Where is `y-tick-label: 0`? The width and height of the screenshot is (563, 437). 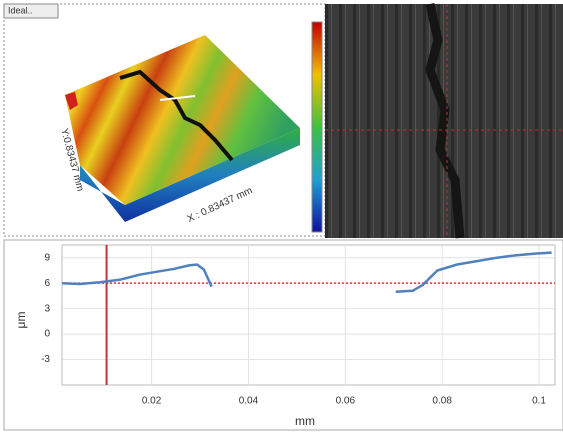 y-tick-label: 0 is located at coordinates (47, 334).